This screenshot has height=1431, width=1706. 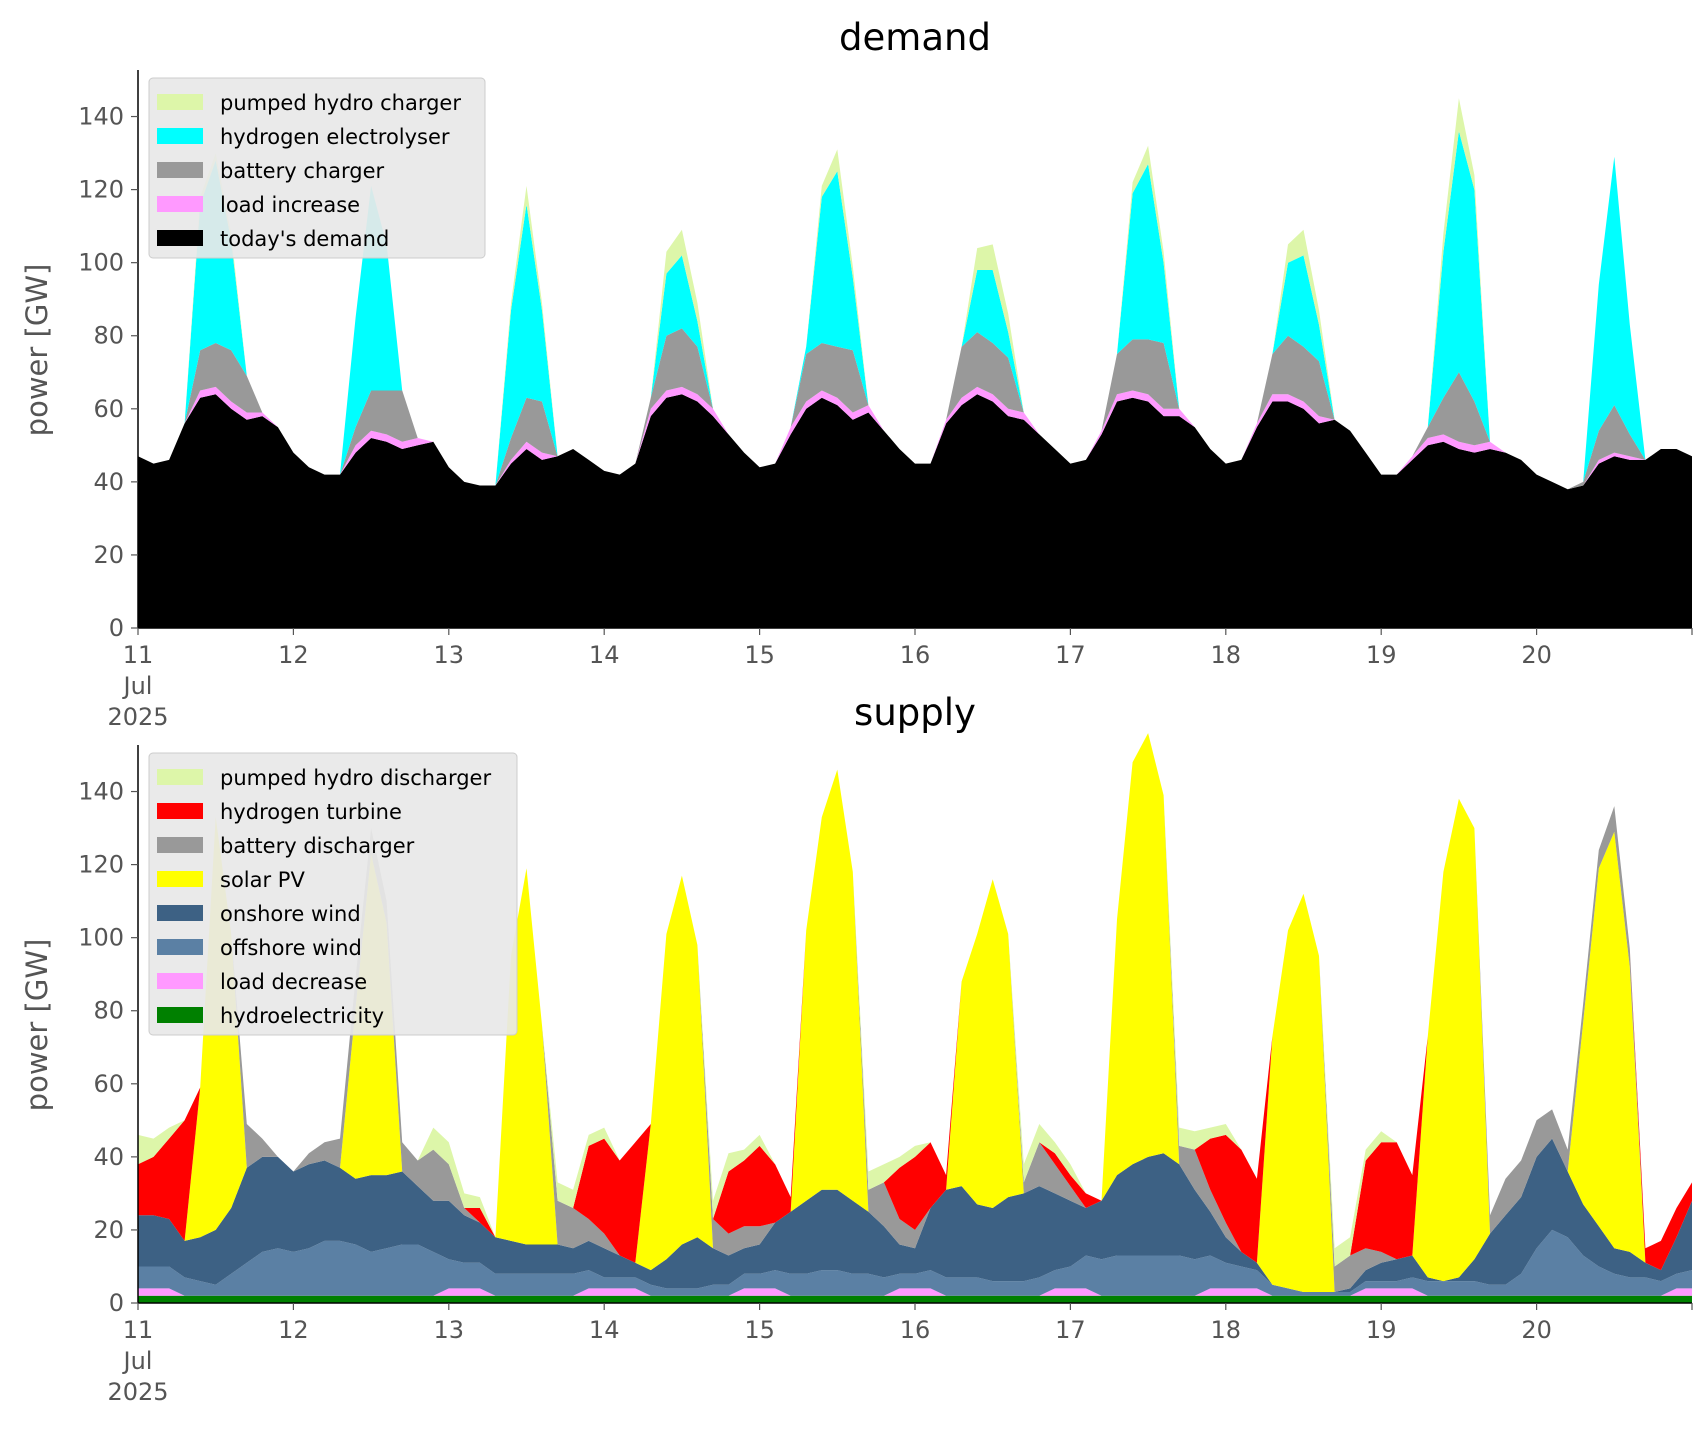 What do you see at coordinates (355, 778) in the screenshot?
I see `supply-legend-label-pumped-hydro-discharger: pumped hydro discharger` at bounding box center [355, 778].